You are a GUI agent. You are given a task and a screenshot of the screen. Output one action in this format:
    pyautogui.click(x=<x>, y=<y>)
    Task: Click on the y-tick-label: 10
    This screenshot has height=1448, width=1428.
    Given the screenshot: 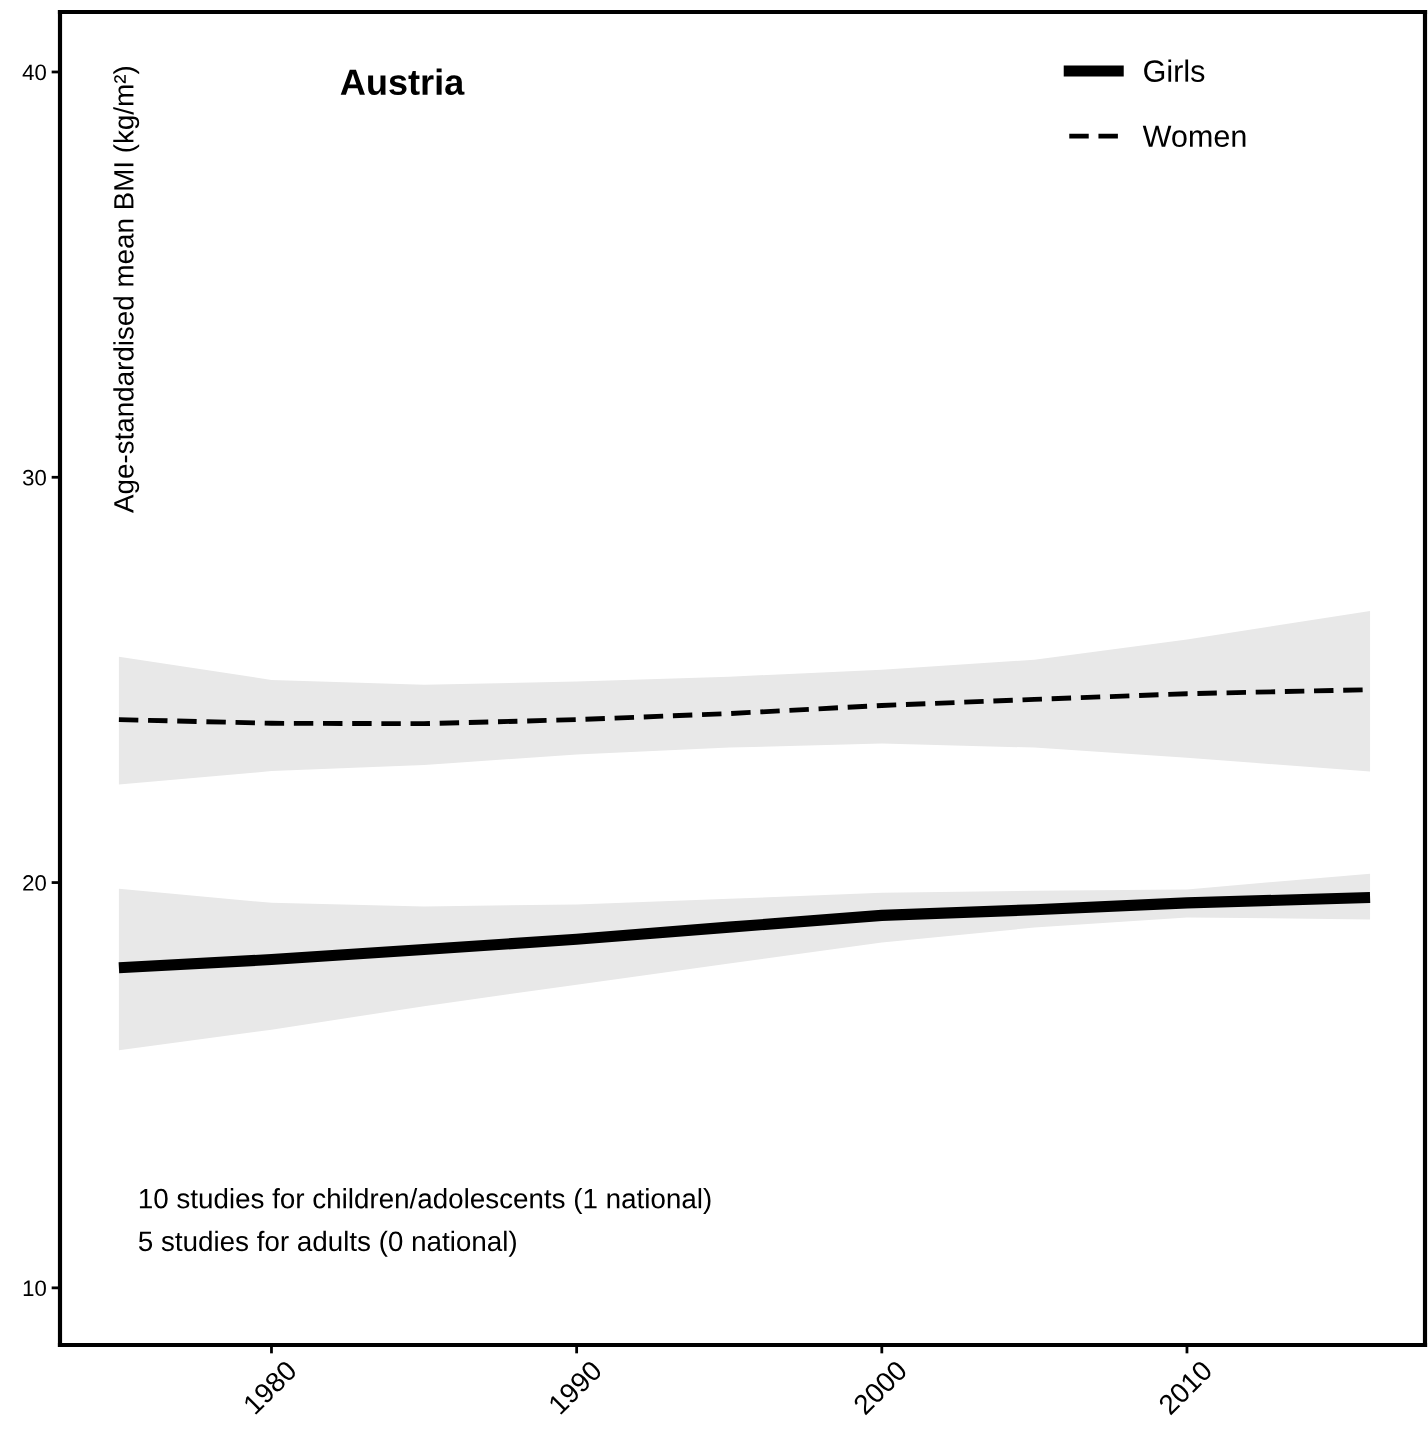 What is the action you would take?
    pyautogui.click(x=34, y=1288)
    